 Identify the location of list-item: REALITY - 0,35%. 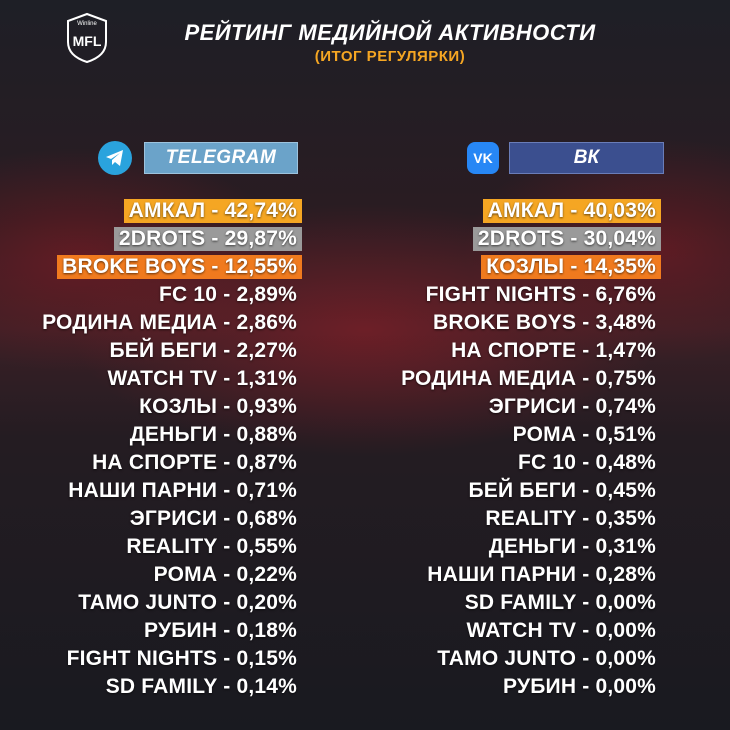
(570, 518).